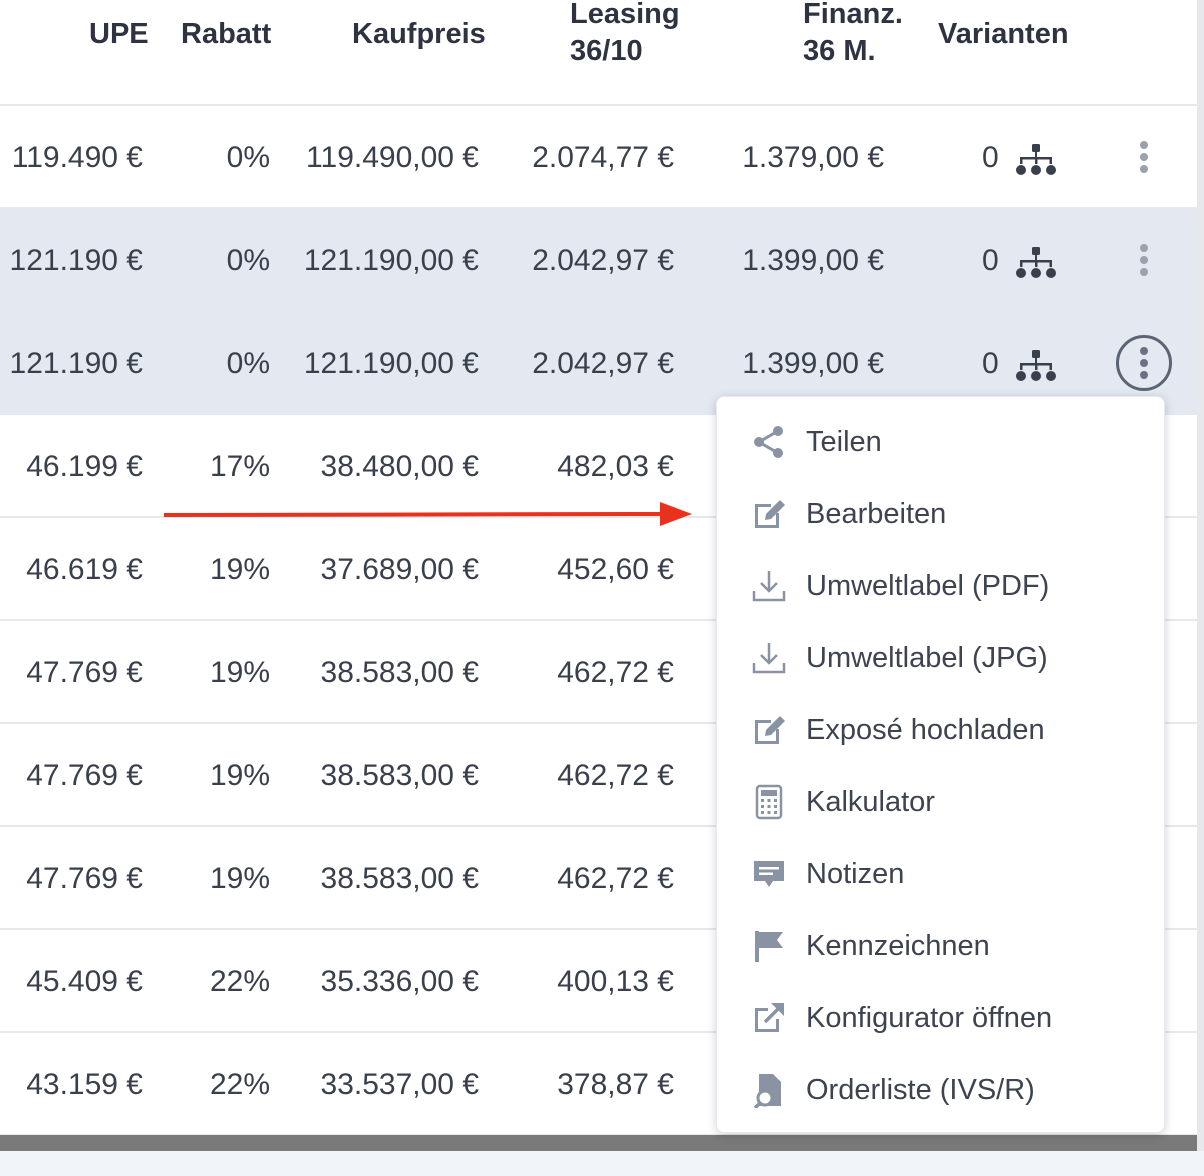 The height and width of the screenshot is (1176, 1204). Describe the element at coordinates (226, 34) in the screenshot. I see `col-header-rabatt: Rabatt` at that location.